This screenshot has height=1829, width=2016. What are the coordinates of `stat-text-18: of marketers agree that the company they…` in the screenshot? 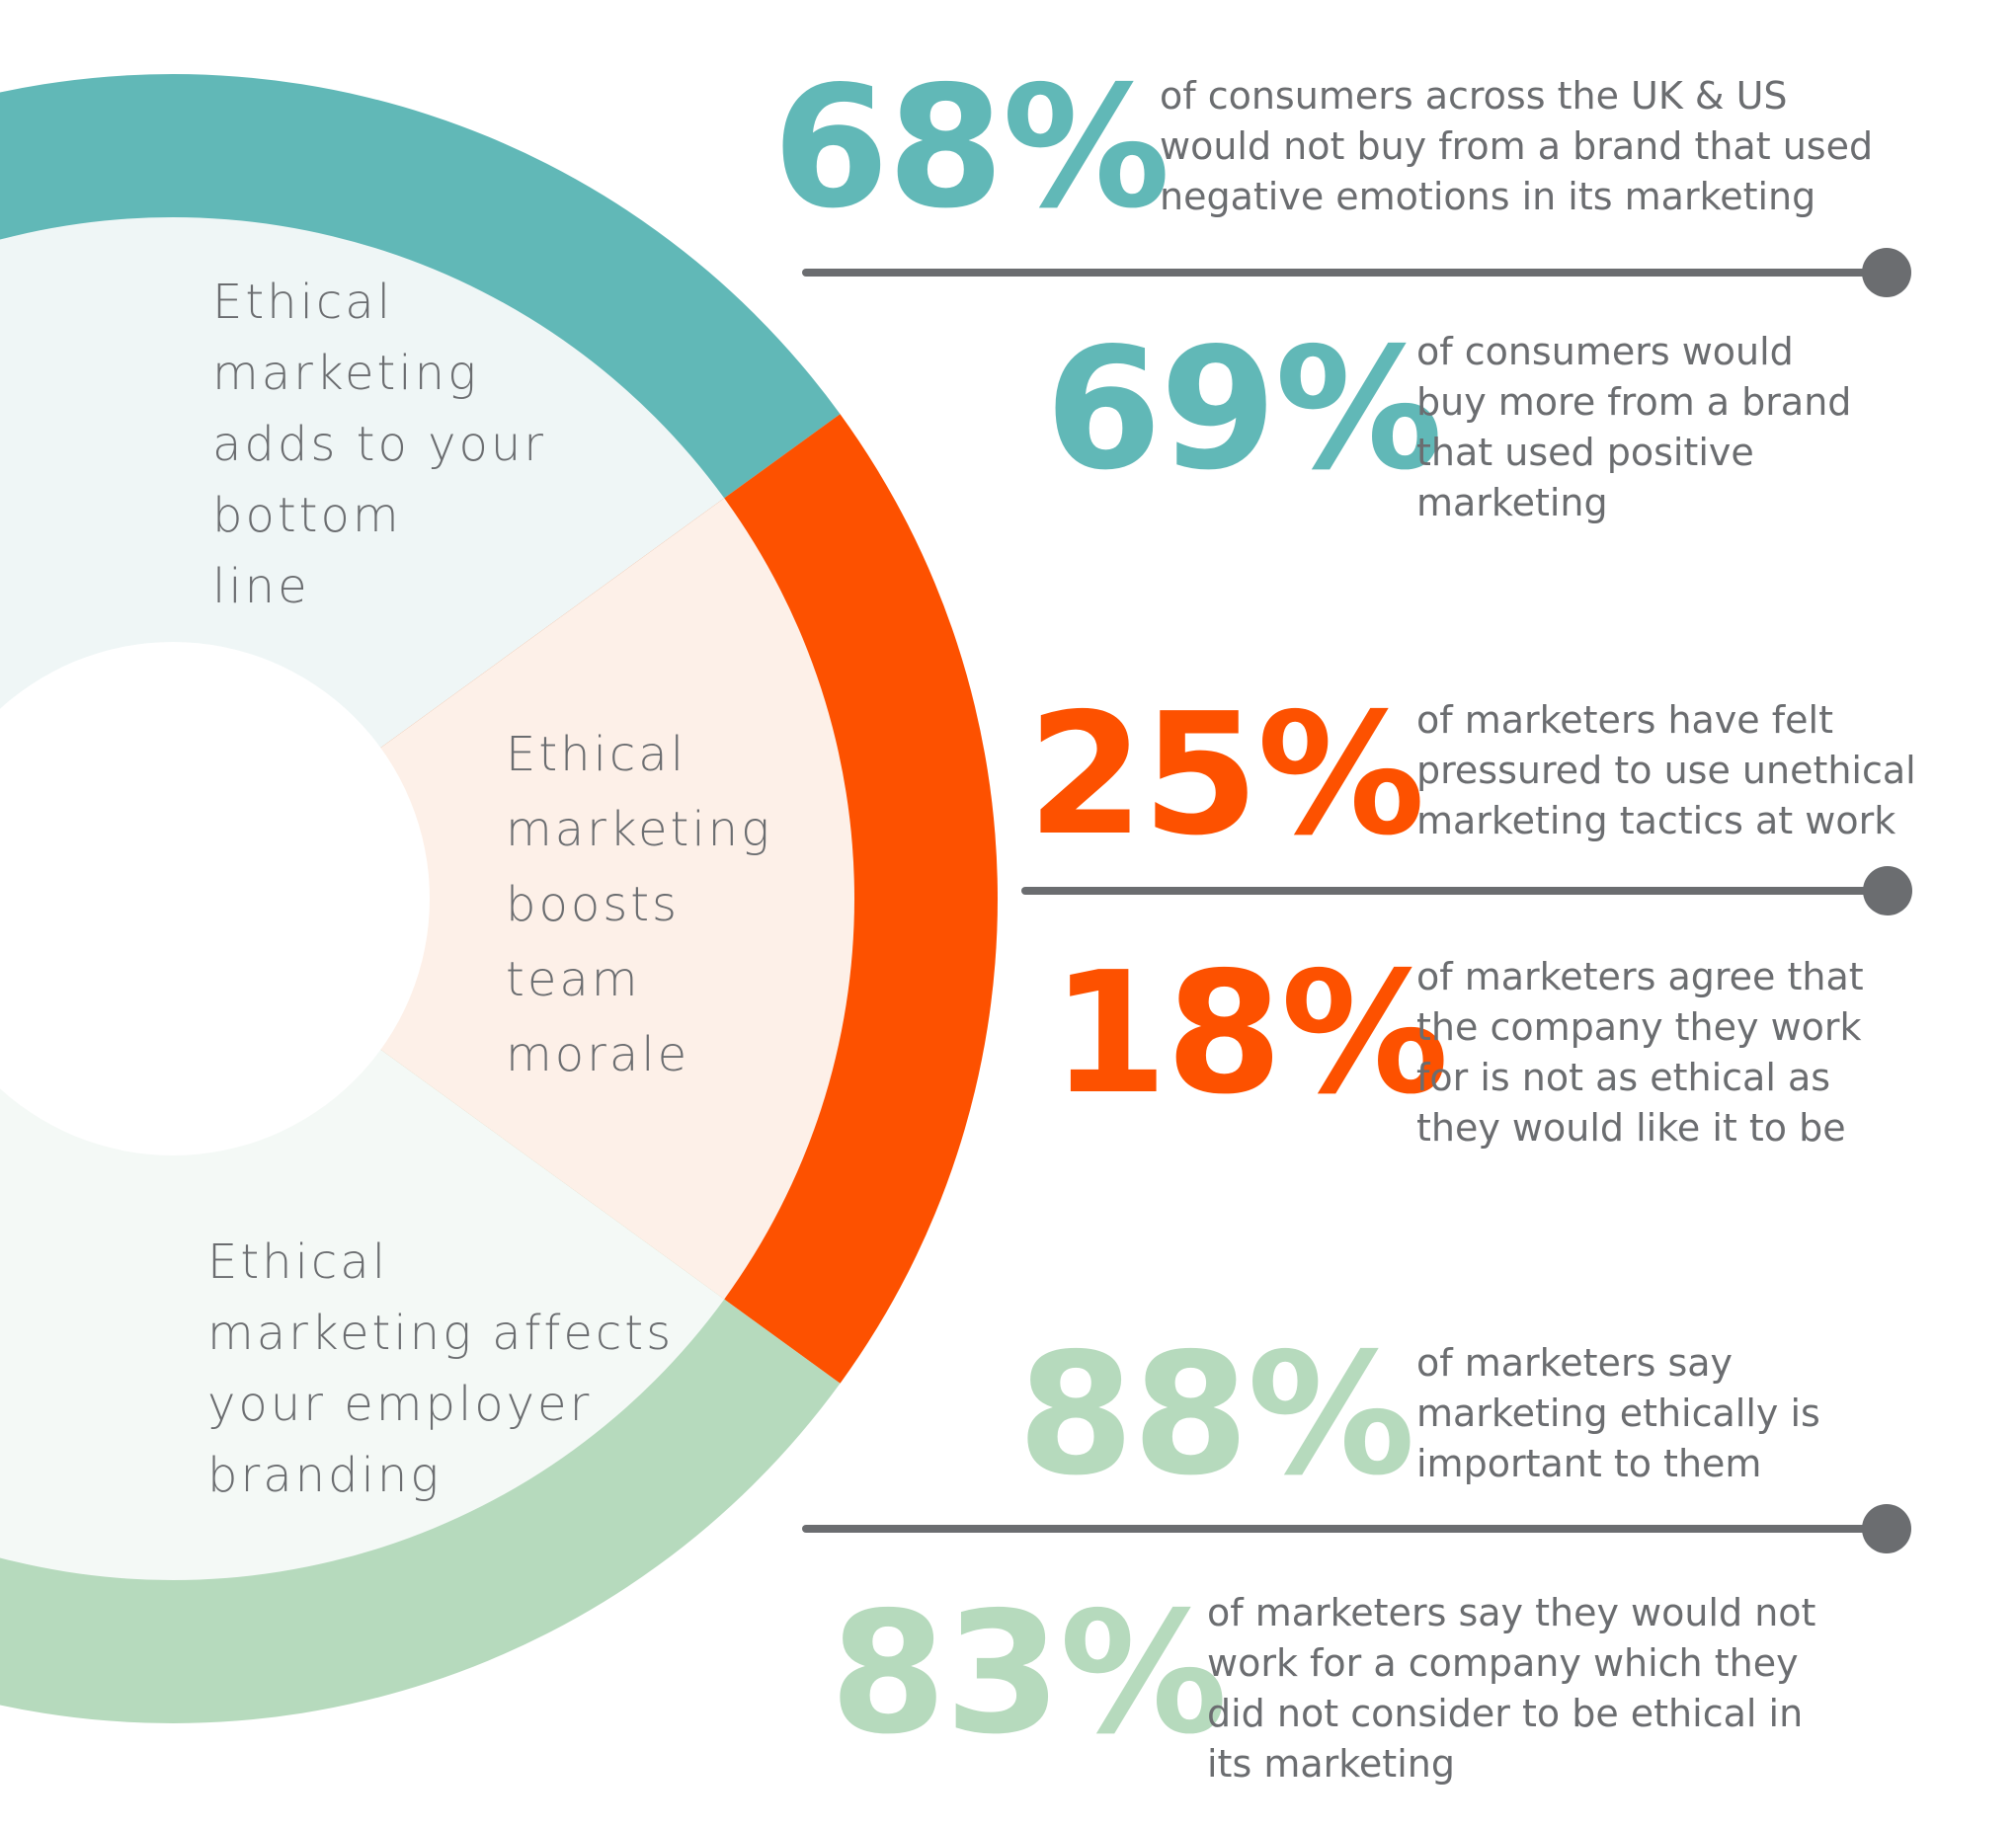 It's located at (1640, 1052).